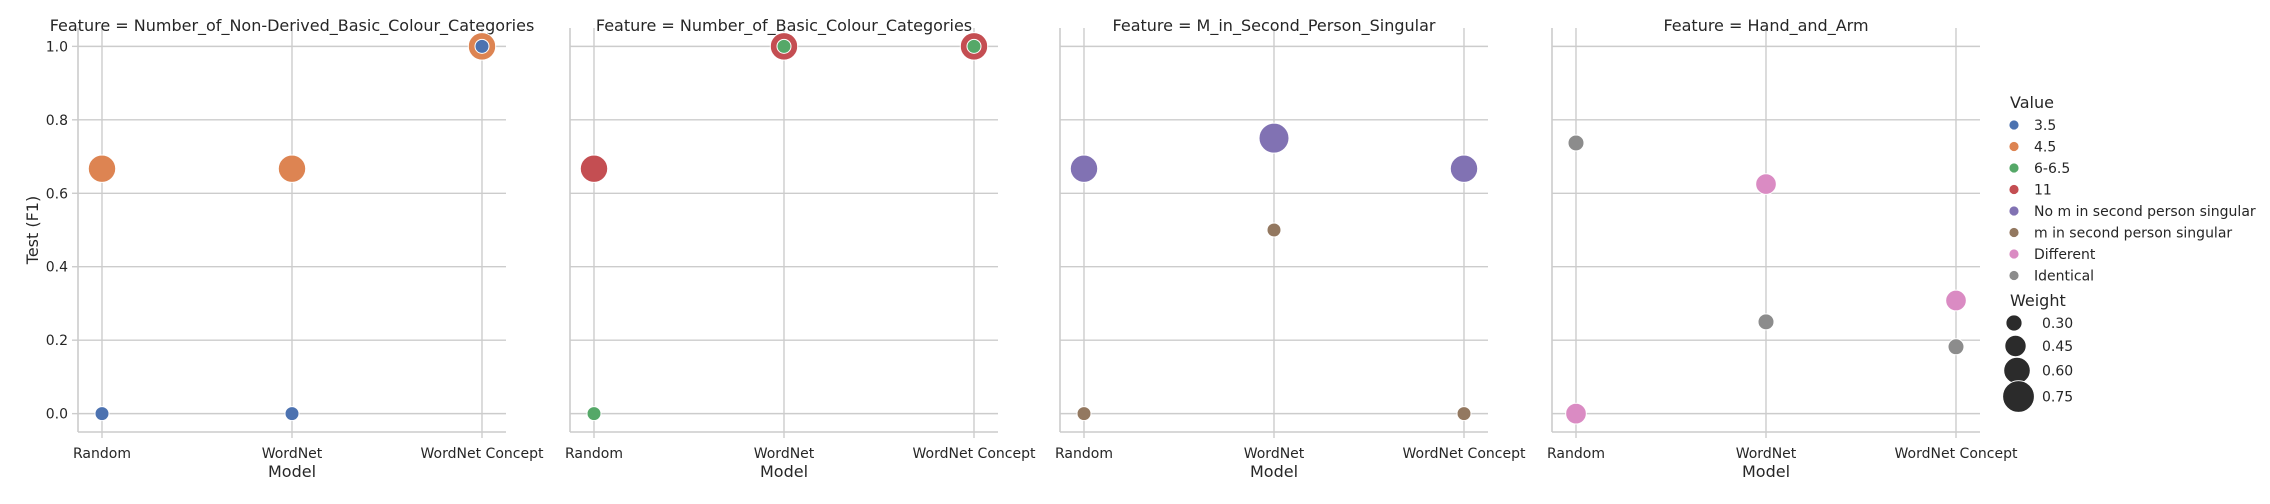 The height and width of the screenshot is (504, 2270). I want to click on y-tick-label: 0.4, so click(57, 268).